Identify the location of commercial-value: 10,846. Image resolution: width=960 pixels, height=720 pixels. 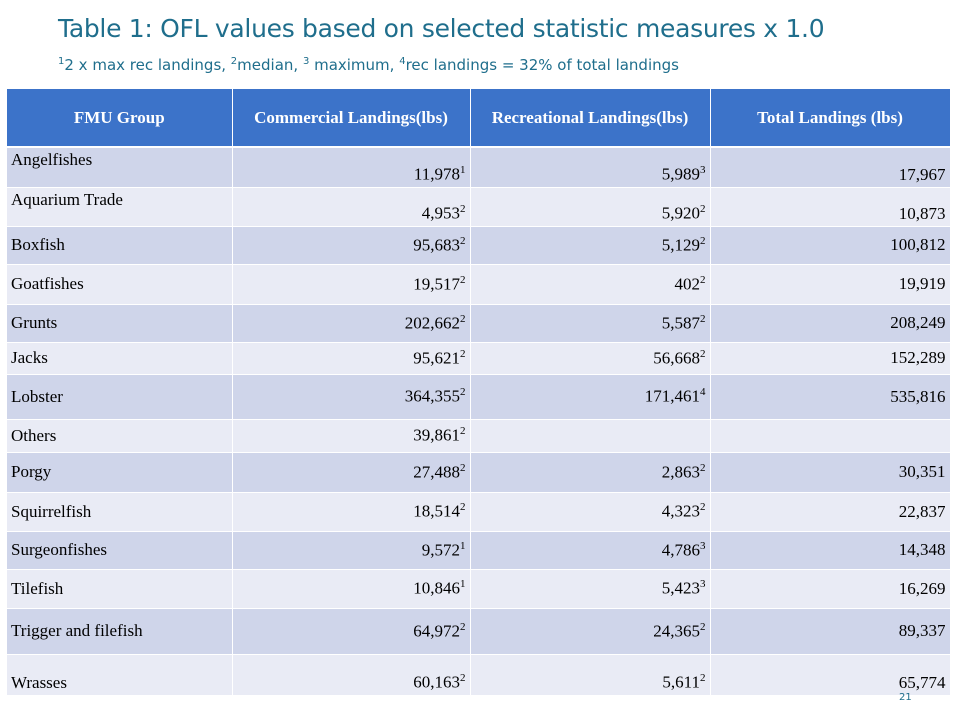
(436, 588).